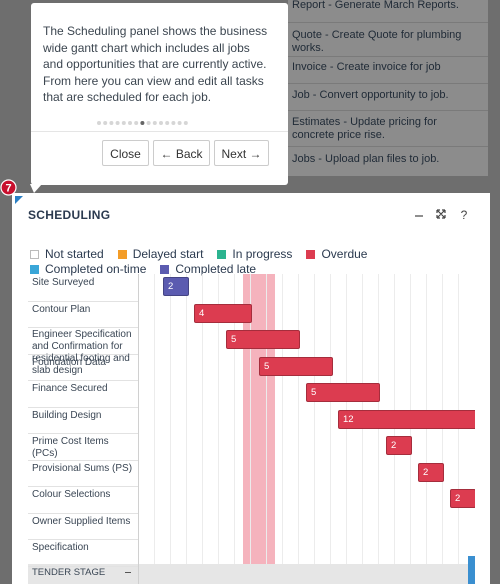 This screenshot has height=584, width=500. I want to click on legend-item: Overdue, so click(336, 254).